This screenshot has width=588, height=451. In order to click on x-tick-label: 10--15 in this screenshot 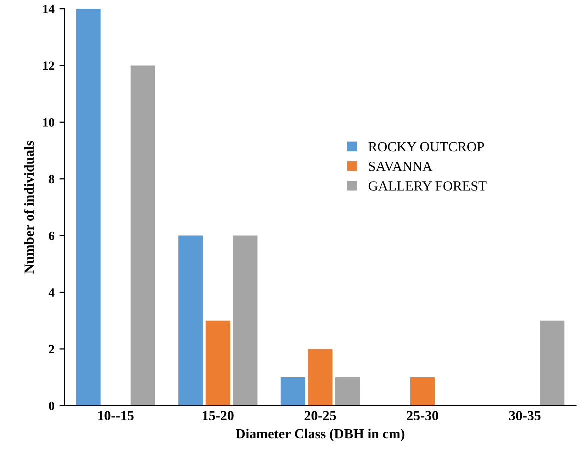, I will do `click(116, 416)`.